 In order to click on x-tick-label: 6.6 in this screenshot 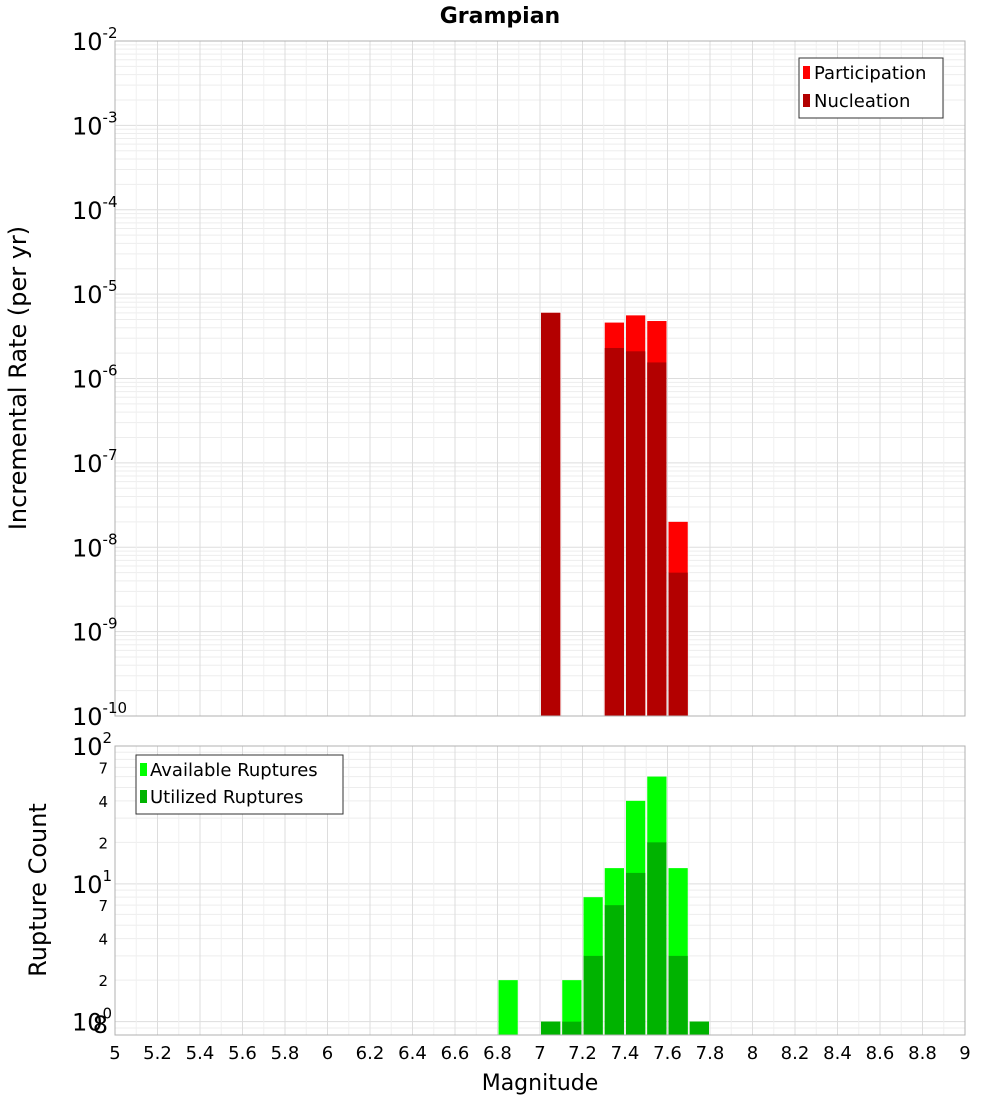, I will do `click(455, 1053)`.